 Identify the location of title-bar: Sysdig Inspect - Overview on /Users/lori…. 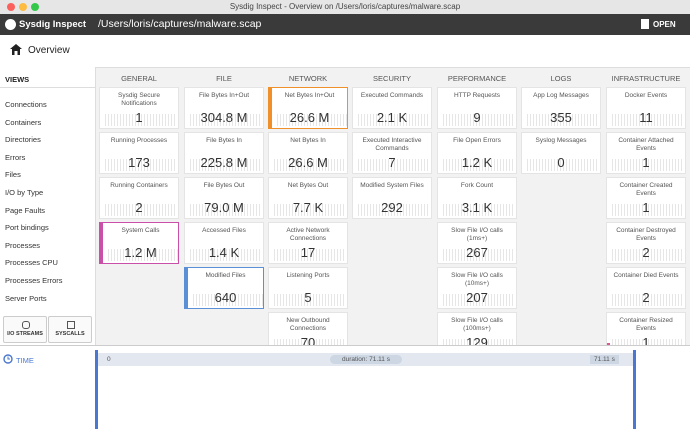
(345, 7).